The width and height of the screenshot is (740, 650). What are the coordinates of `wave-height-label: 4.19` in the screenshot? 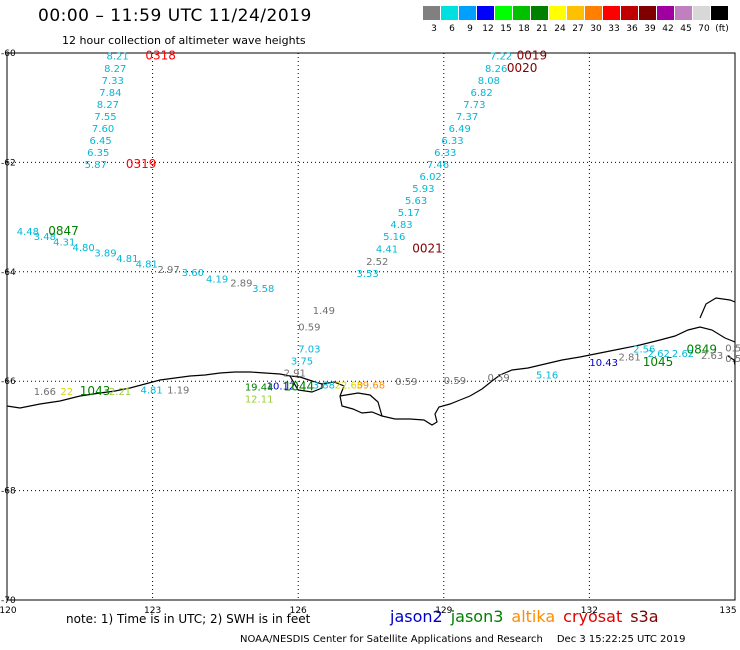 It's located at (217, 279).